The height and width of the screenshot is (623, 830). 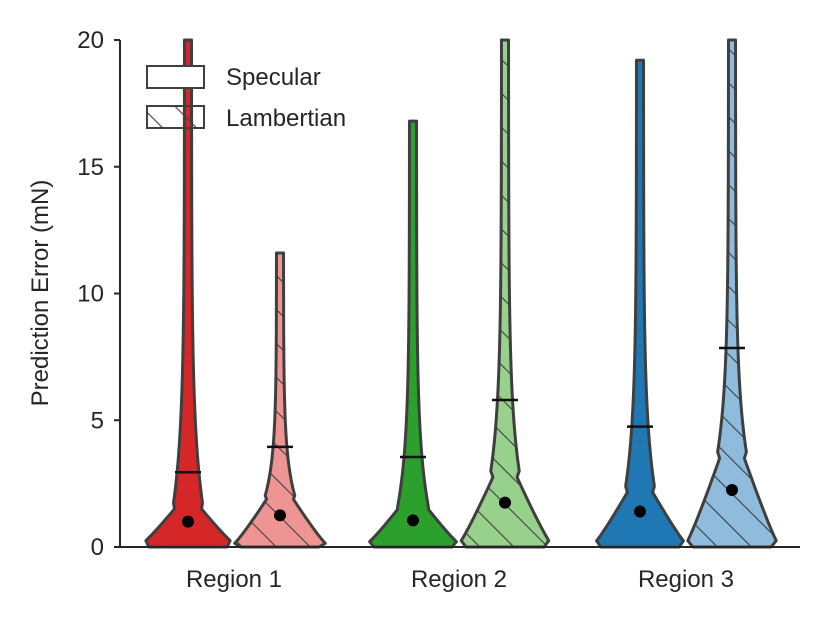 I want to click on x-category-label: Region 2, so click(x=459, y=579).